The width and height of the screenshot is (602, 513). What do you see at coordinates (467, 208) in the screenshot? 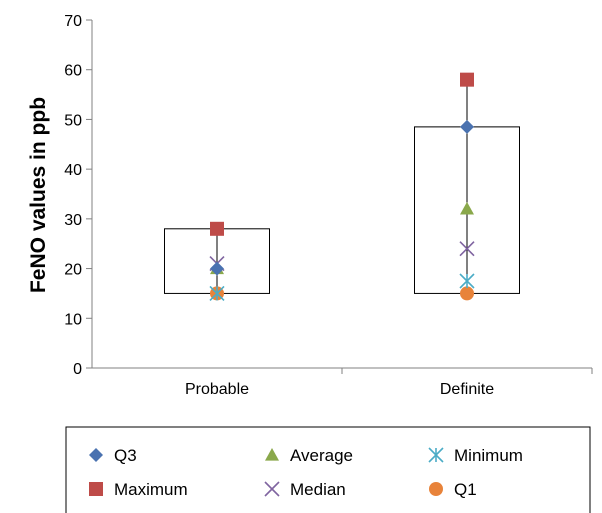
I see `marker-average-definite` at bounding box center [467, 208].